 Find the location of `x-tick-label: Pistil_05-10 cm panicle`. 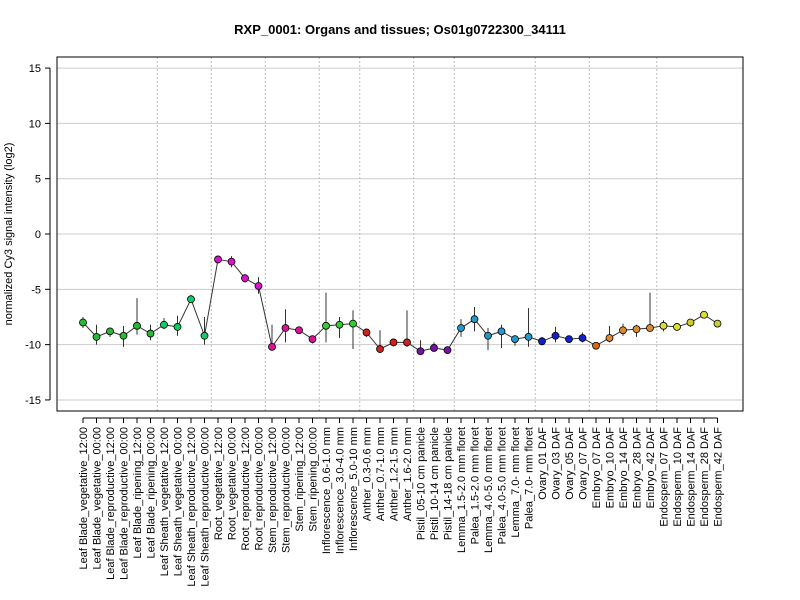

x-tick-label: Pistil_05-10 cm panicle is located at coordinates (422, 483).